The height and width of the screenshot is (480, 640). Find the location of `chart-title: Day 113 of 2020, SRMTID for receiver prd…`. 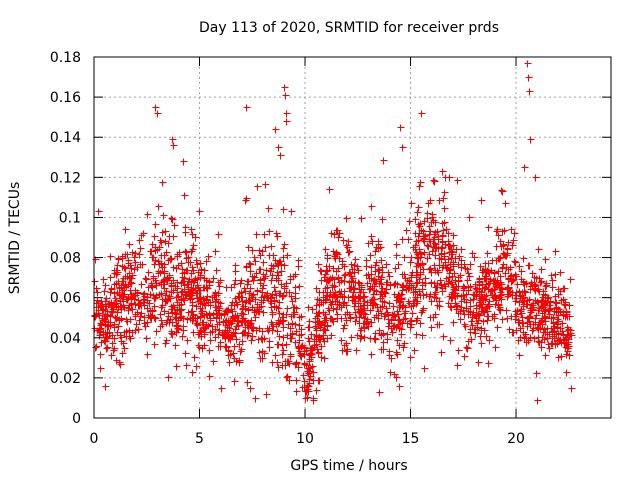

chart-title: Day 113 of 2020, SRMTID for receiver prd… is located at coordinates (349, 28).